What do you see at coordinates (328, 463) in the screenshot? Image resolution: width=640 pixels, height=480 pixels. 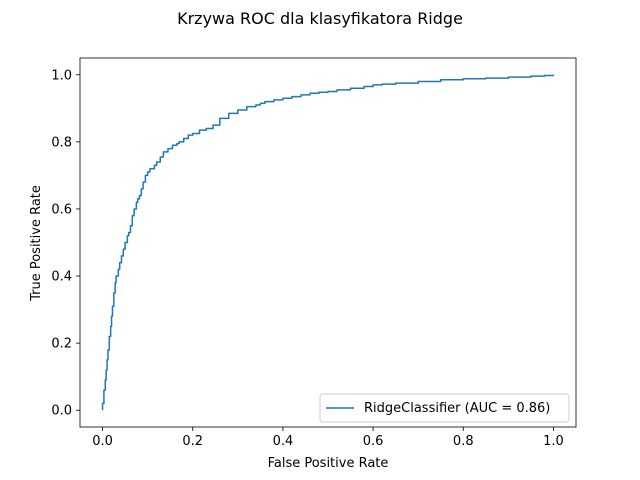 I see `x-axis-label: False Positive Rate` at bounding box center [328, 463].